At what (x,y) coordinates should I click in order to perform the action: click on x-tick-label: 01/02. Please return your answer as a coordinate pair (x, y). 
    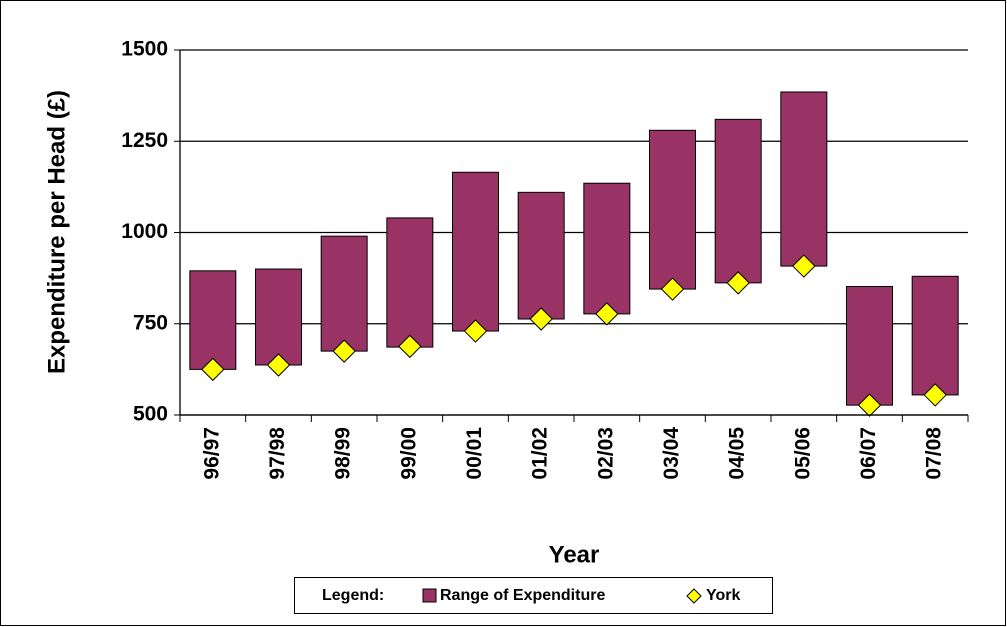
    Looking at the image, I should click on (540, 453).